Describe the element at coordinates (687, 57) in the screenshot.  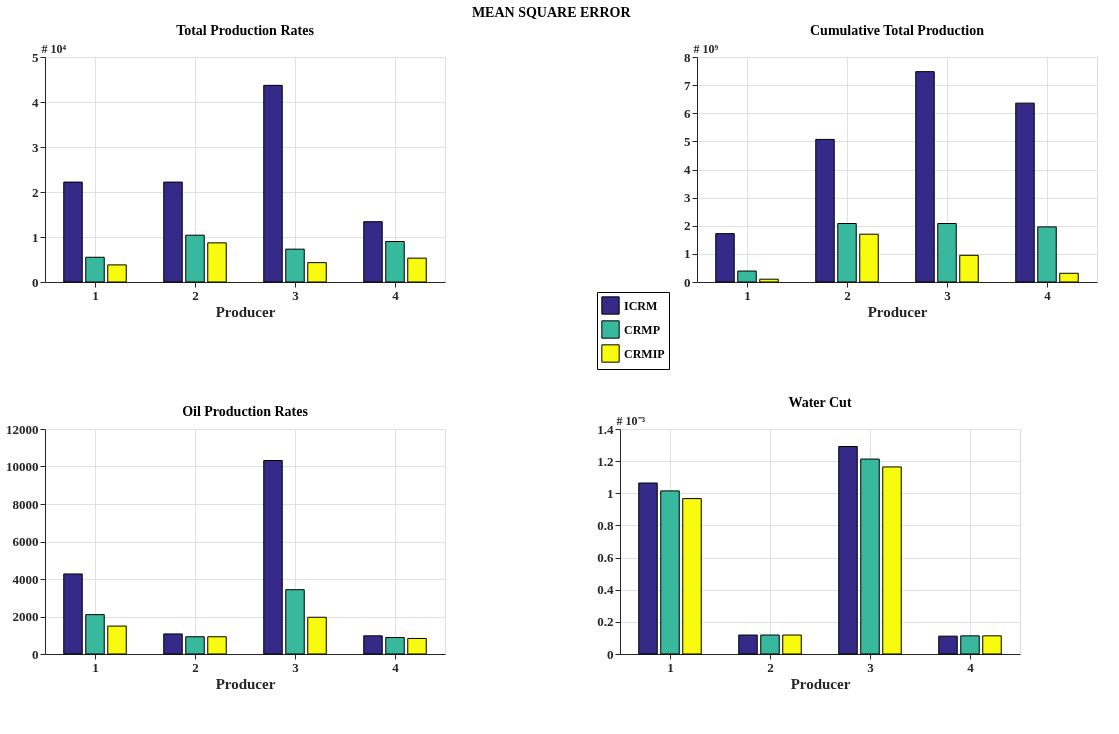
I see `y-tick-label: 8` at that location.